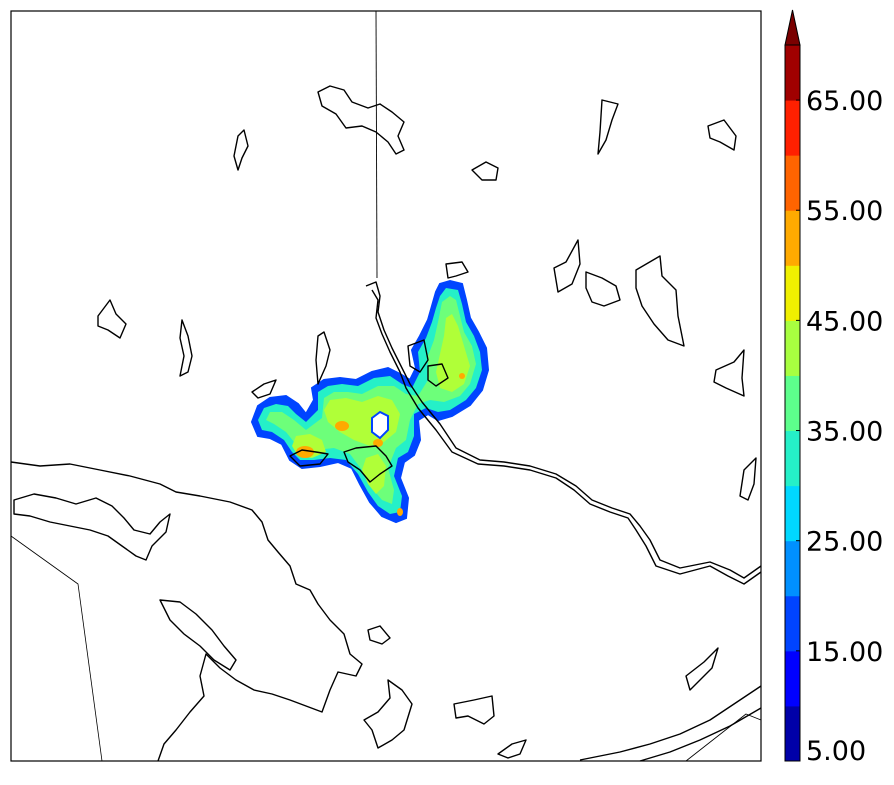 The image size is (894, 785). Describe the element at coordinates (198, 635) in the screenshot. I see `coastline-bay` at that location.